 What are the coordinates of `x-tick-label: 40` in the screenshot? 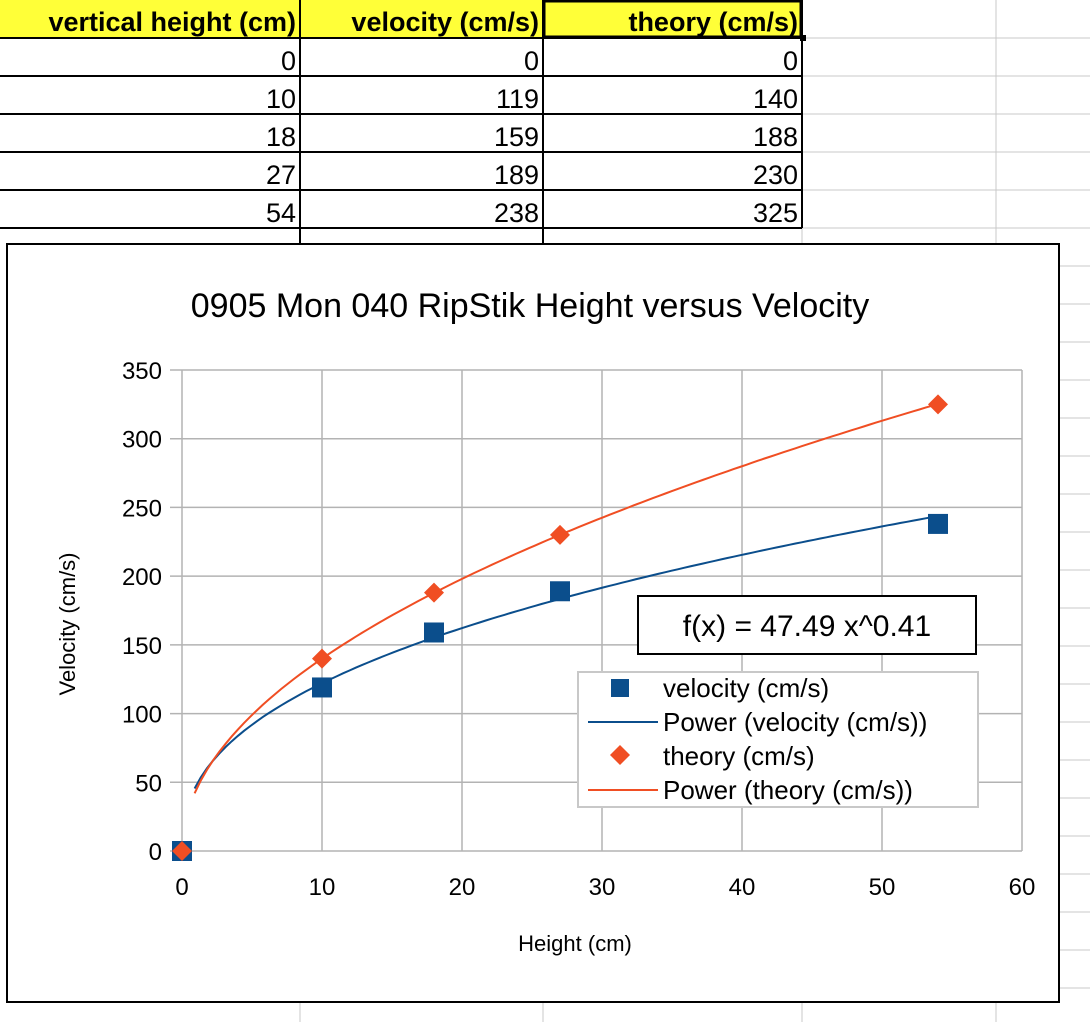 It's located at (742, 887).